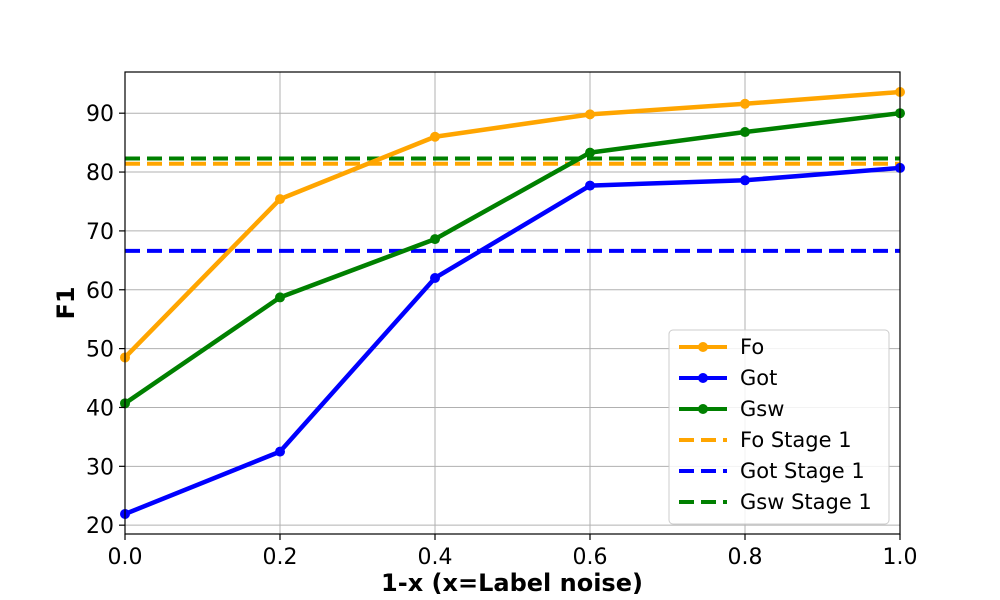  I want to click on legend-entry: Gsw, so click(731, 409).